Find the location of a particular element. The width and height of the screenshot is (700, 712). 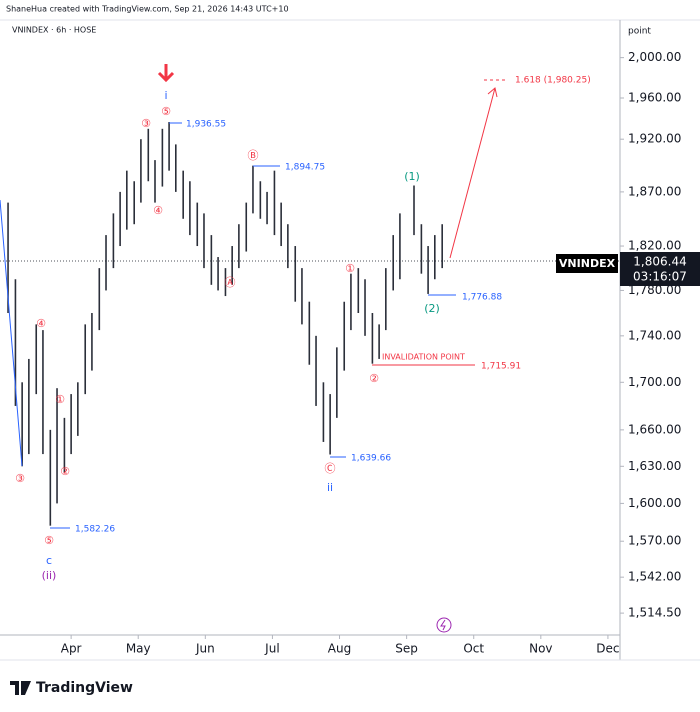

price-box is located at coordinates (660, 269).